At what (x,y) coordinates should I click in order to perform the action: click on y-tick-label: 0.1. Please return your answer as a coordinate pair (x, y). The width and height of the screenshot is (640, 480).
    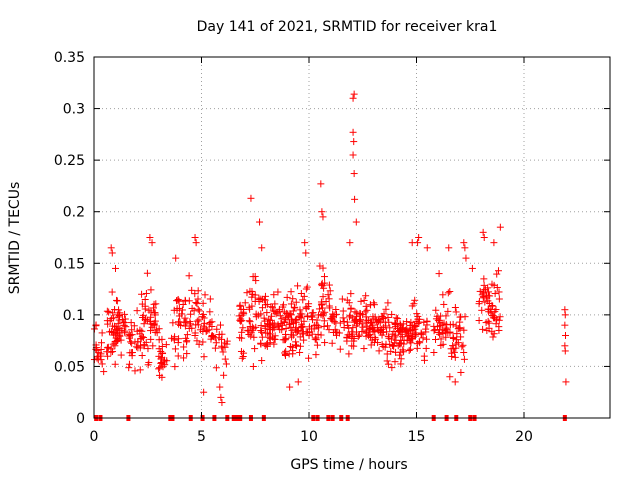
    Looking at the image, I should click on (74, 316).